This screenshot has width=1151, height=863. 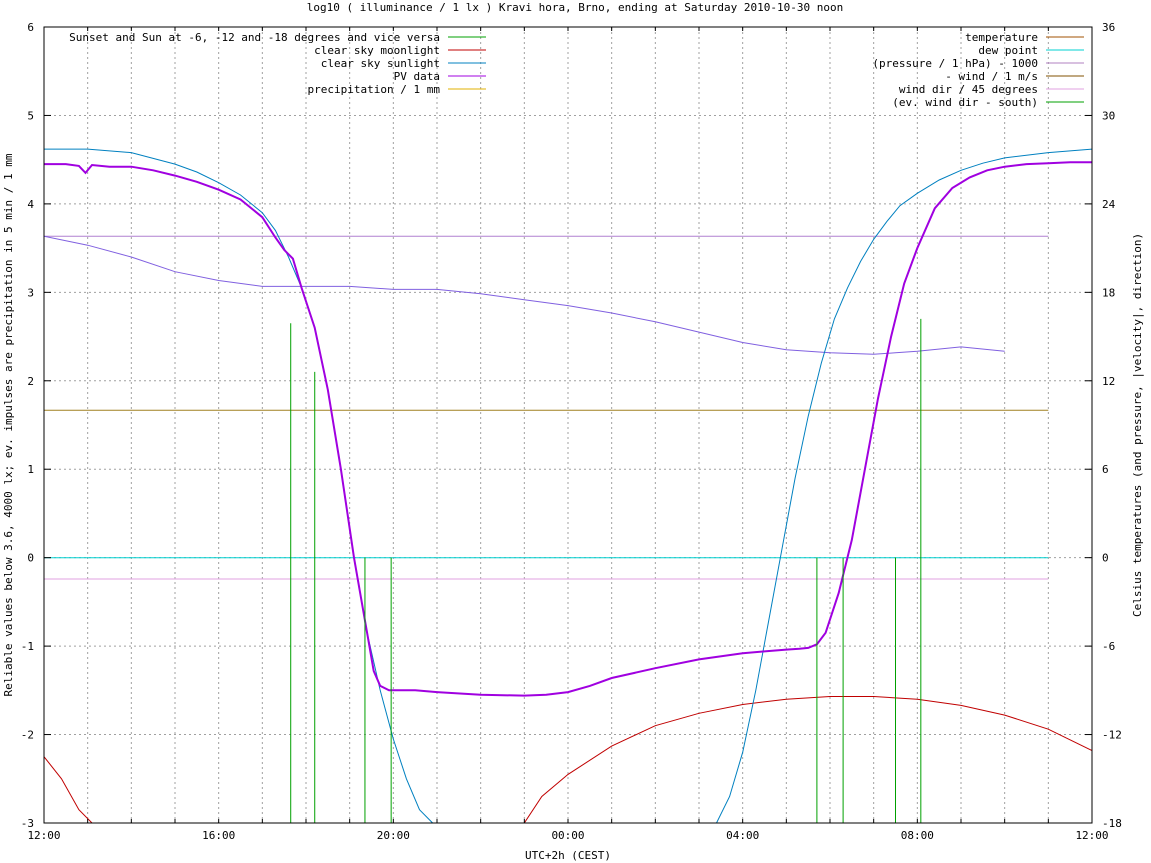 What do you see at coordinates (393, 835) in the screenshot?
I see `x-tick-label: 20:00` at bounding box center [393, 835].